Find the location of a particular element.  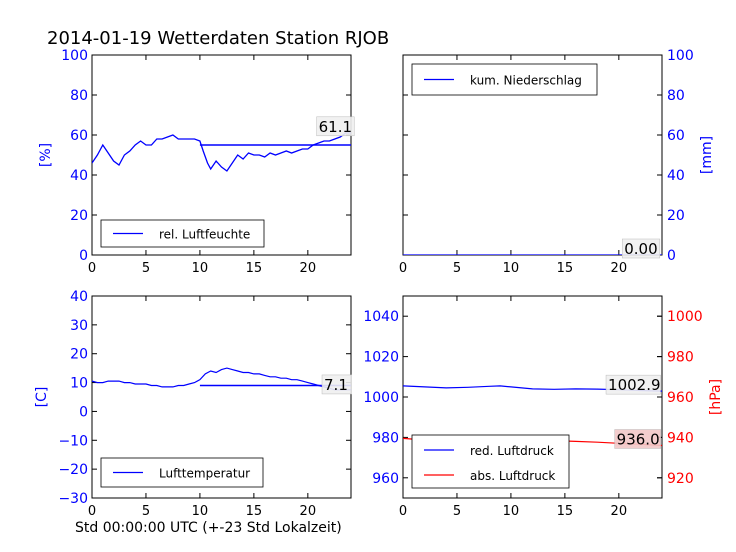

annotation-label: 0.00 is located at coordinates (640, 249).